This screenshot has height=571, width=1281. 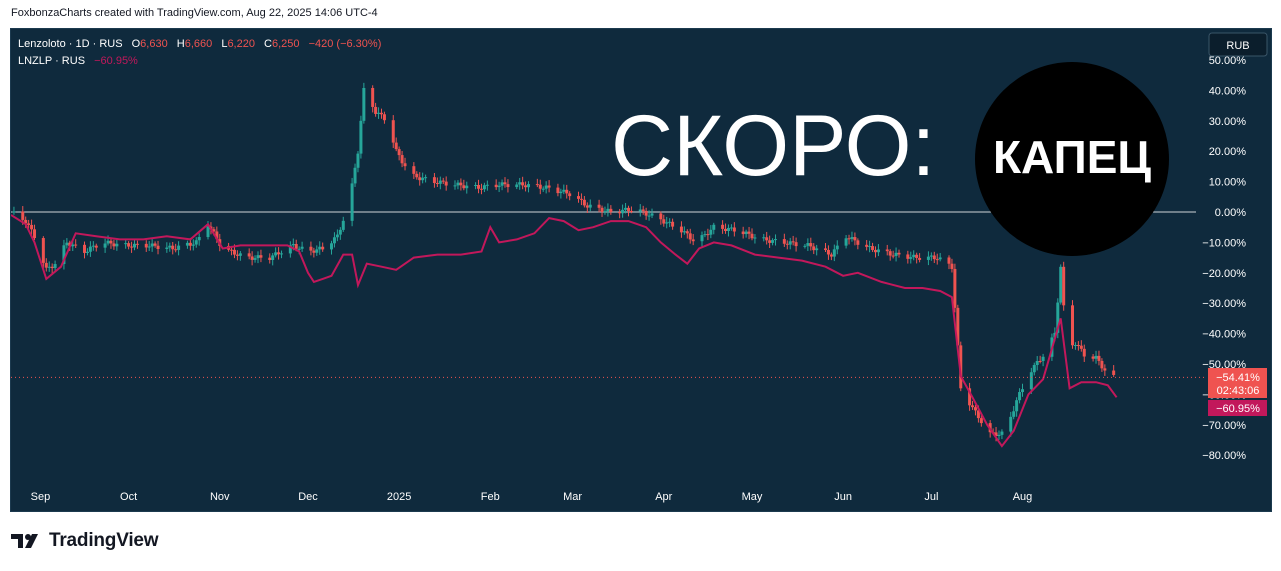 I want to click on x-tick-label: Aug, so click(x=1023, y=497).